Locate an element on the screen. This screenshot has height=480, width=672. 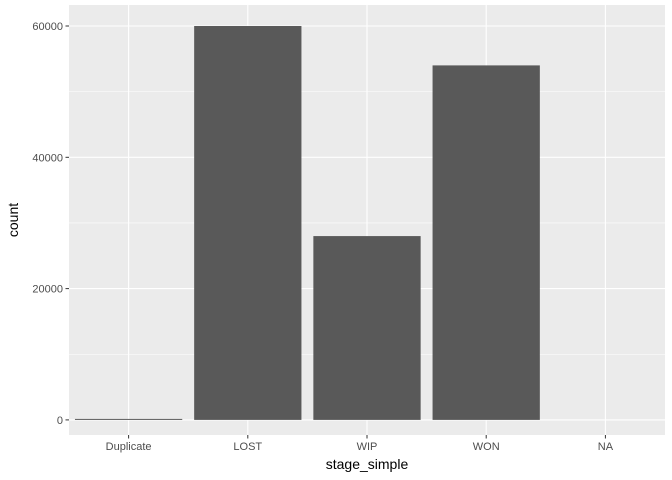
y-tick-label: 0 is located at coordinates (60, 421).